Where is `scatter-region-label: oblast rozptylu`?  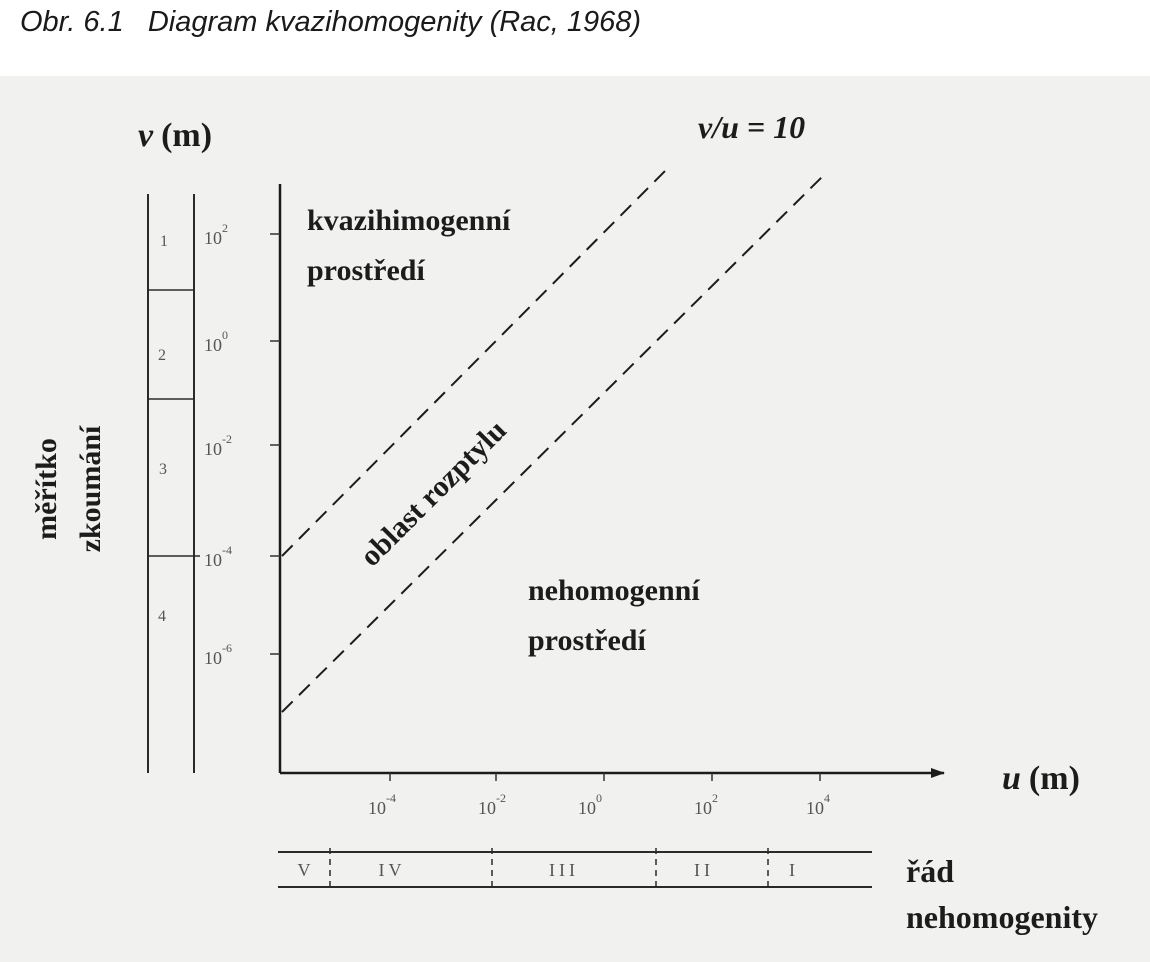
scatter-region-label: oblast rozptylu is located at coordinates (433, 493).